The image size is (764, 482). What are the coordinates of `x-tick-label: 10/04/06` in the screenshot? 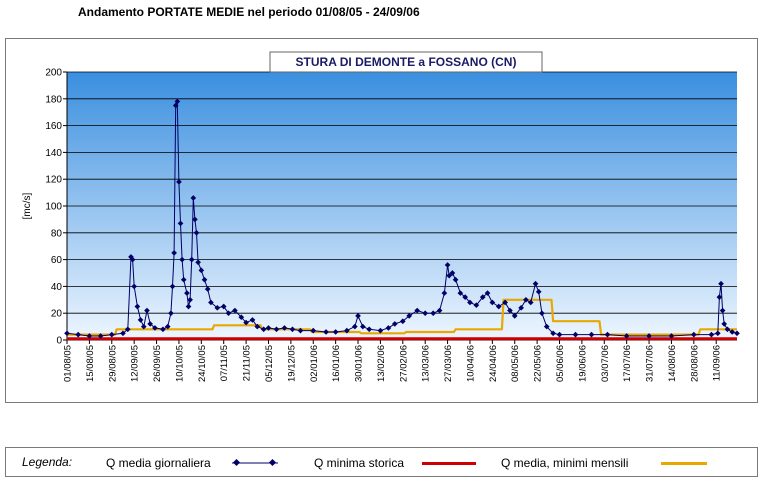 It's located at (470, 363).